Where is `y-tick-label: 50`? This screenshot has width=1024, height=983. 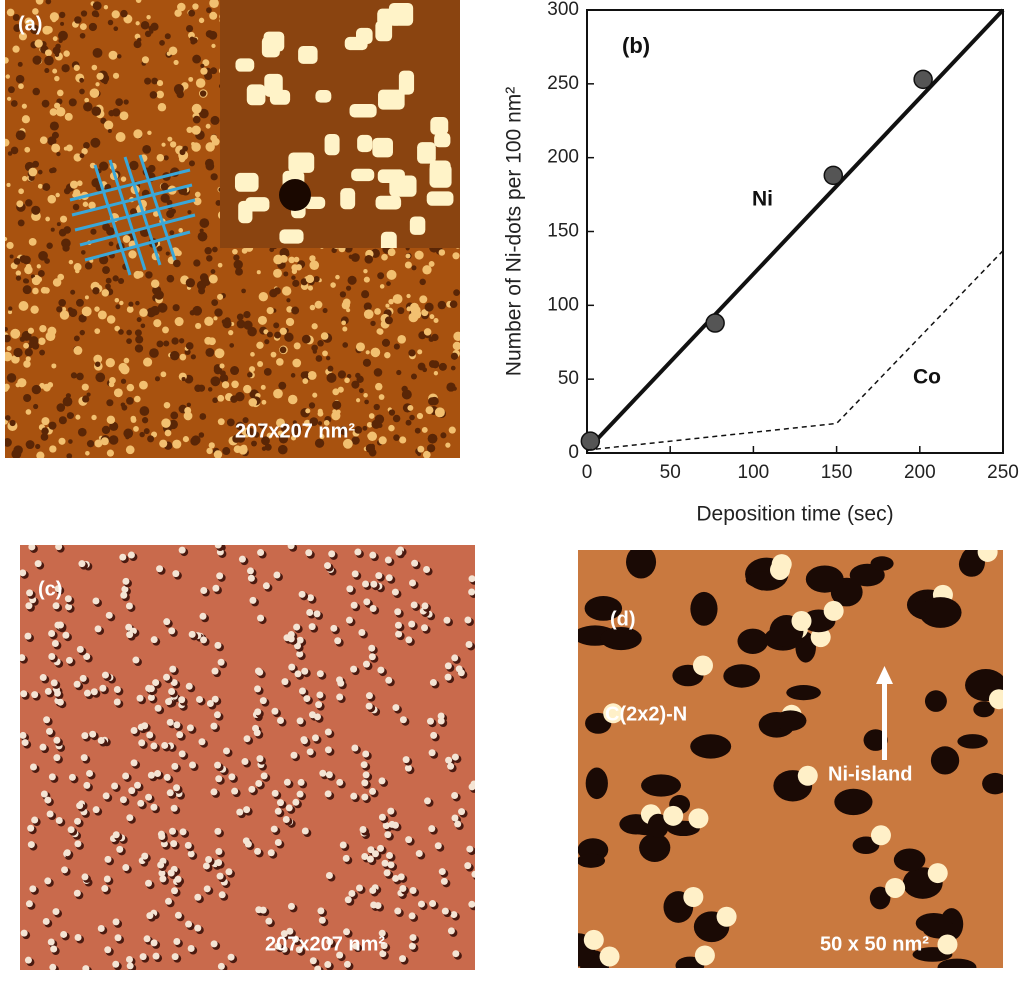
y-tick-label: 50 is located at coordinates (568, 378).